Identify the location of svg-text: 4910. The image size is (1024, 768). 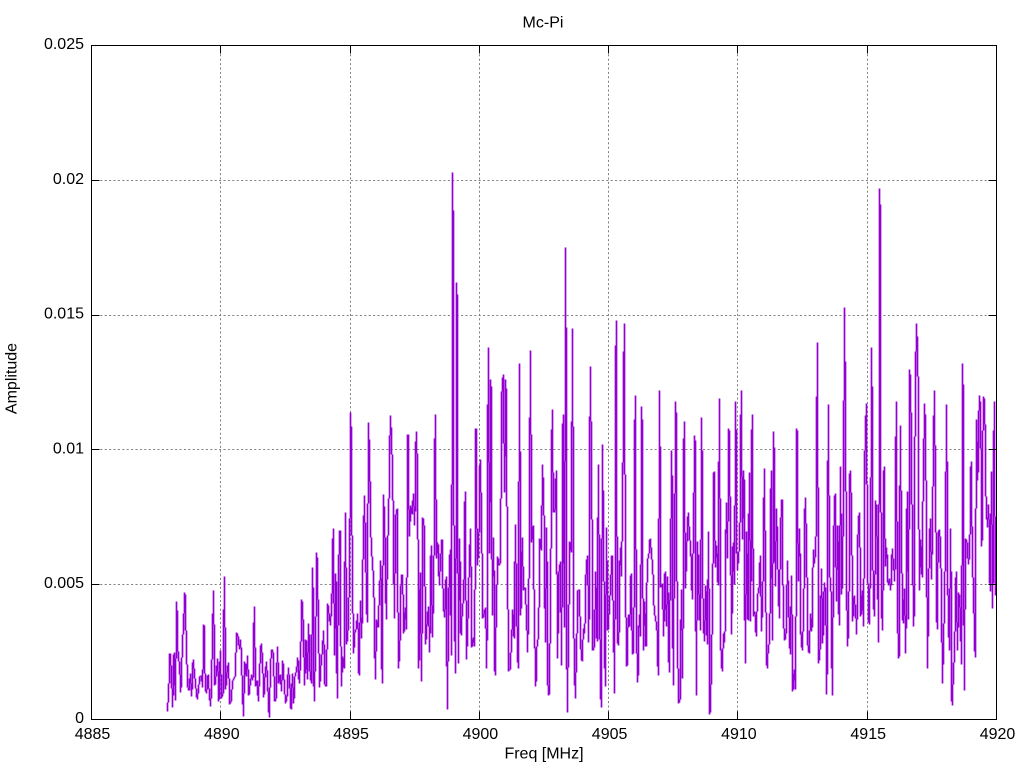
(739, 734).